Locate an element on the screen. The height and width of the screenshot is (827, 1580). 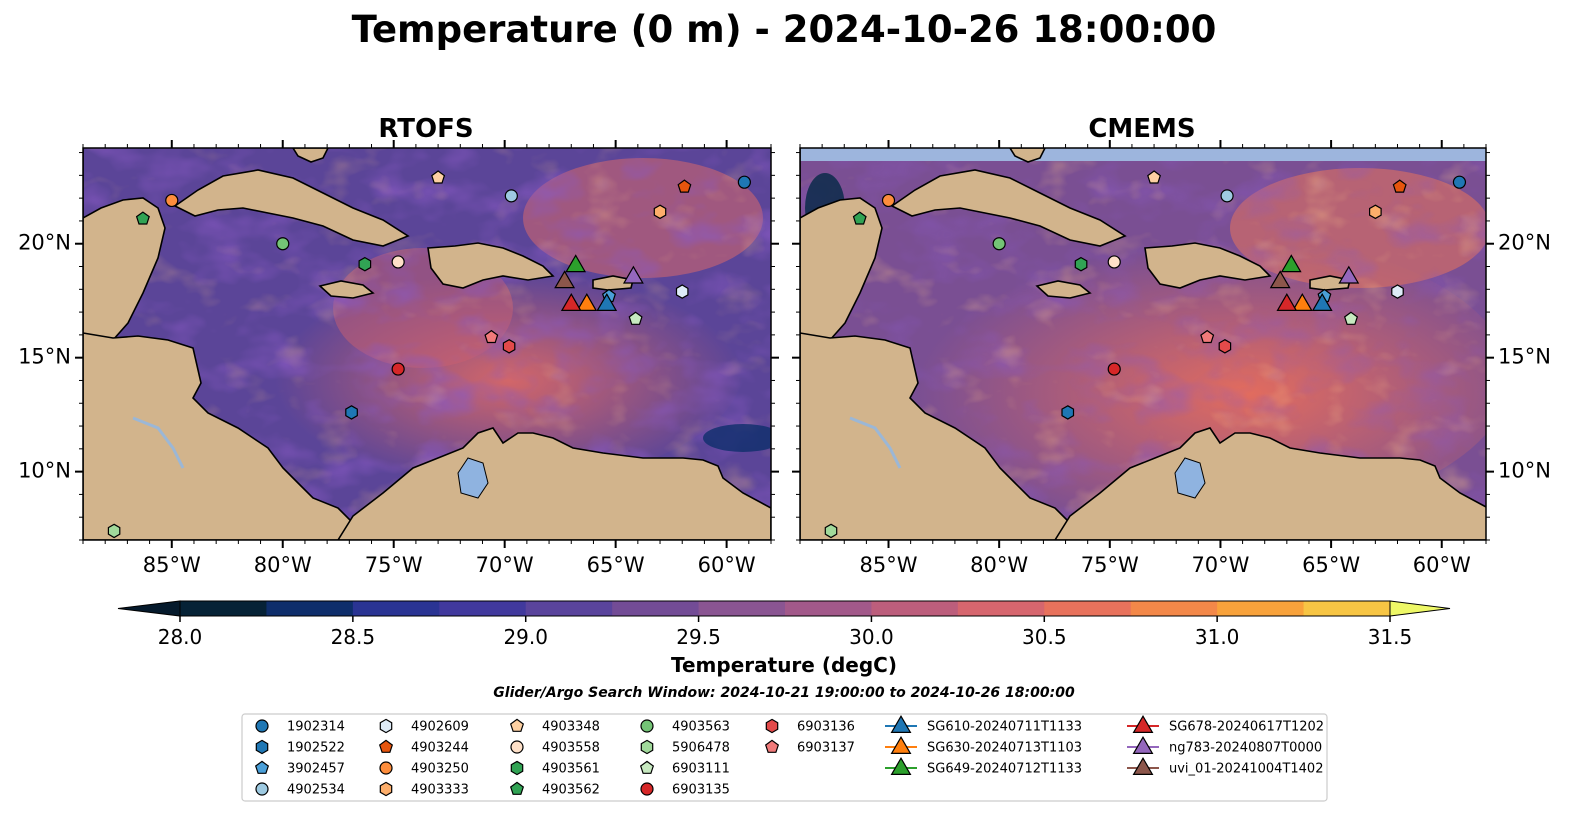
legend-label: 4903561 is located at coordinates (571, 769).